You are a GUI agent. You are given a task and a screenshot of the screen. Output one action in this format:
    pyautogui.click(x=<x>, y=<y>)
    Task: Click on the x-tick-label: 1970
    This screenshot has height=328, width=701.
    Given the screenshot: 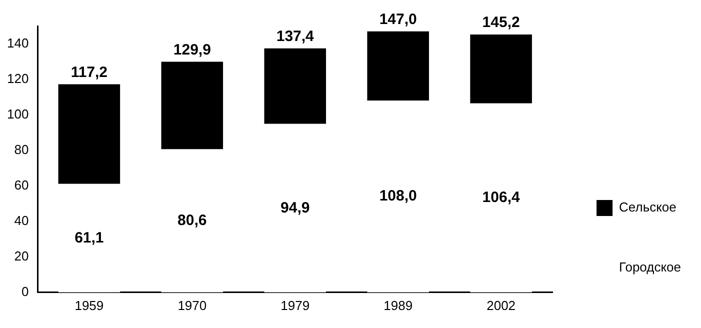 What is the action you would take?
    pyautogui.click(x=192, y=305)
    